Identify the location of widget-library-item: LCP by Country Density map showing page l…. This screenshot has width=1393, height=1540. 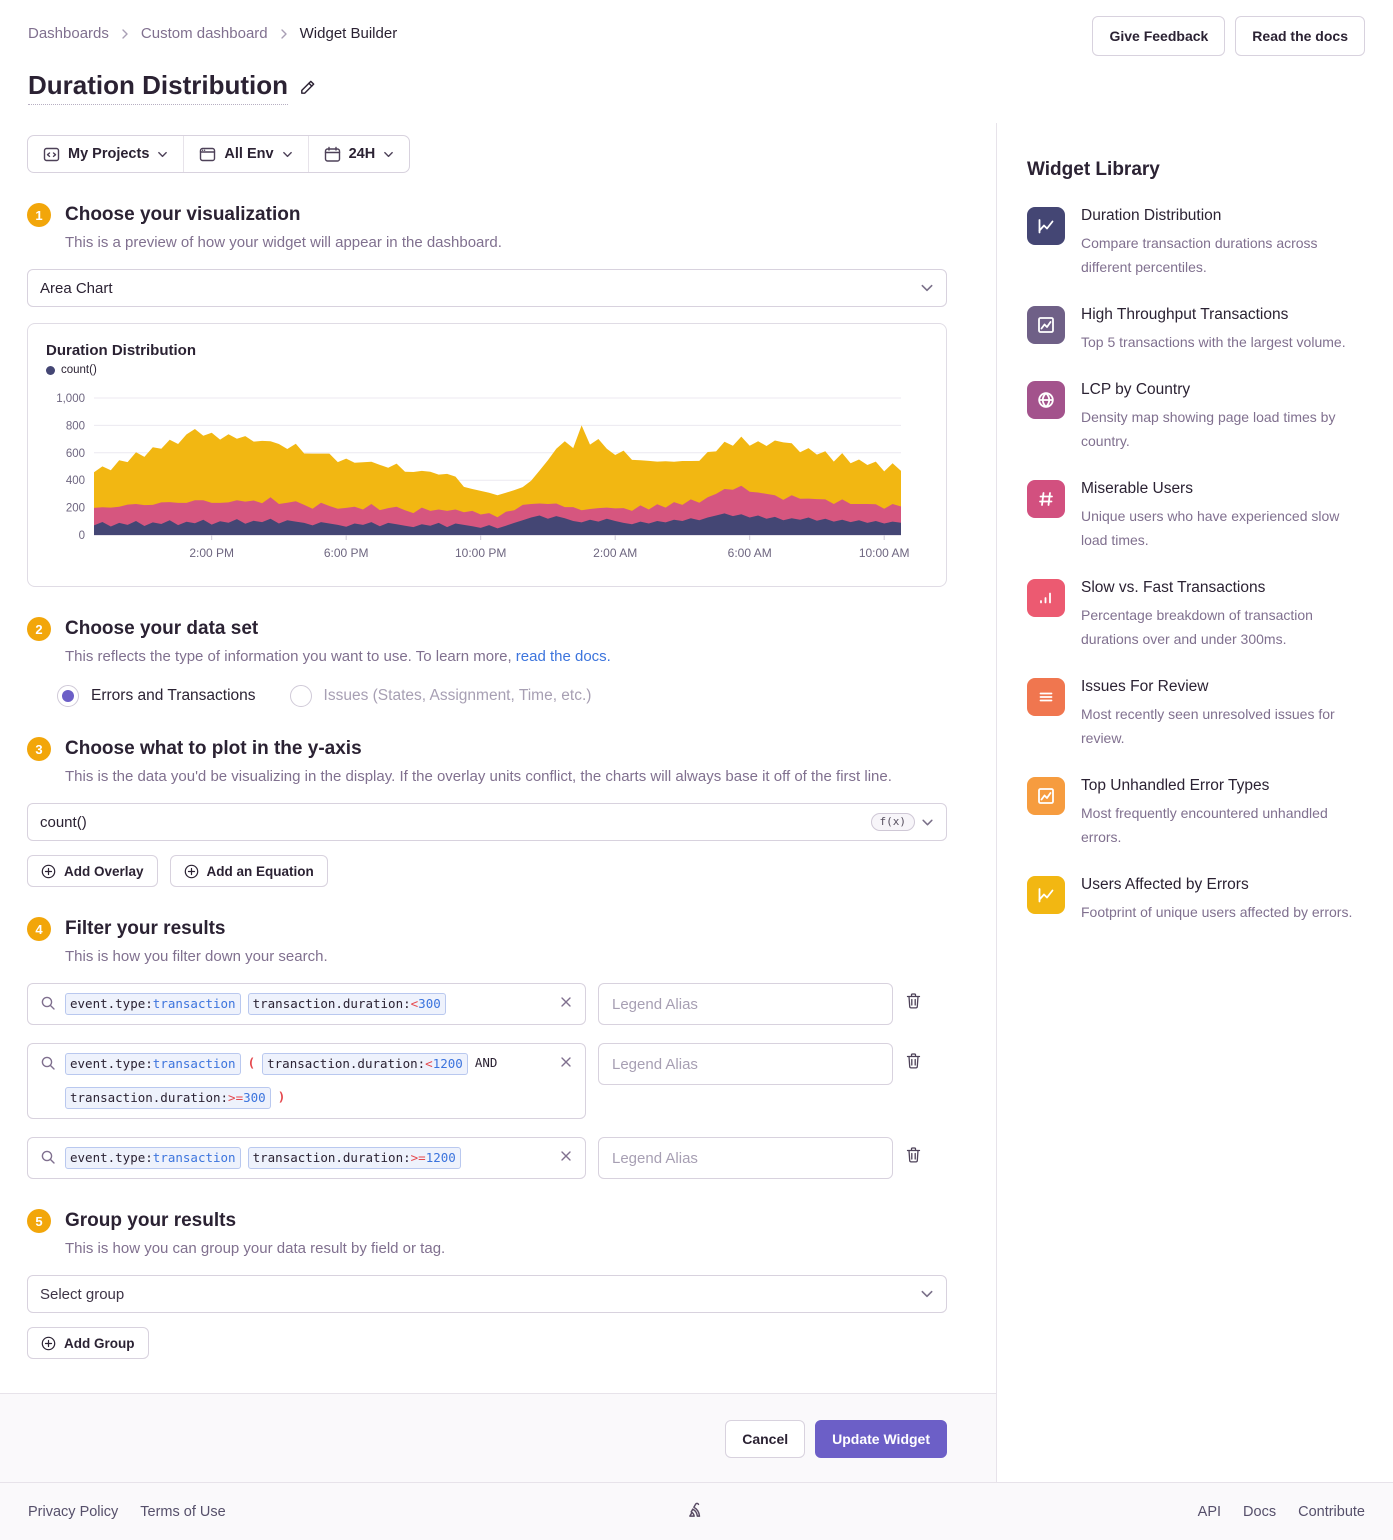
(1195, 417).